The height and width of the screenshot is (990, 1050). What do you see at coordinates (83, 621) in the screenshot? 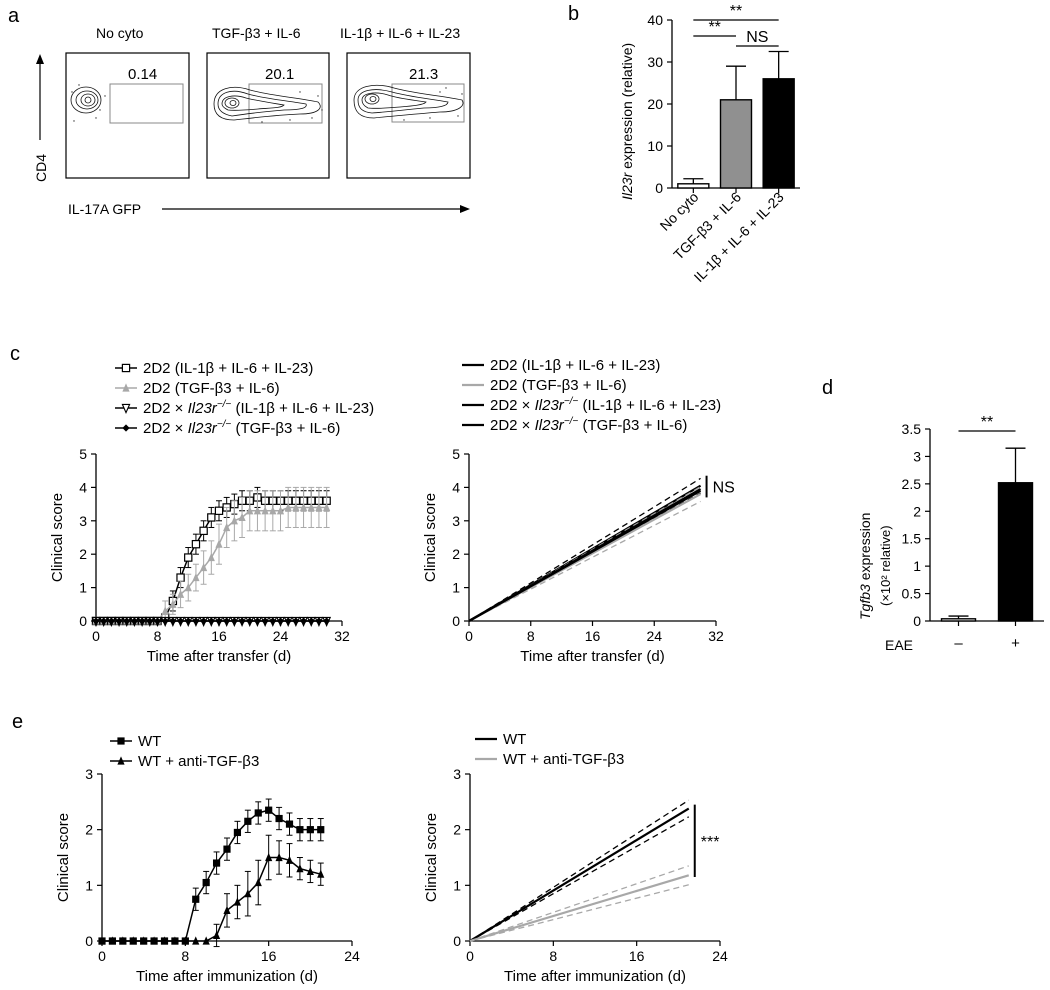
I see `c-left-y-tick-label: 0` at bounding box center [83, 621].